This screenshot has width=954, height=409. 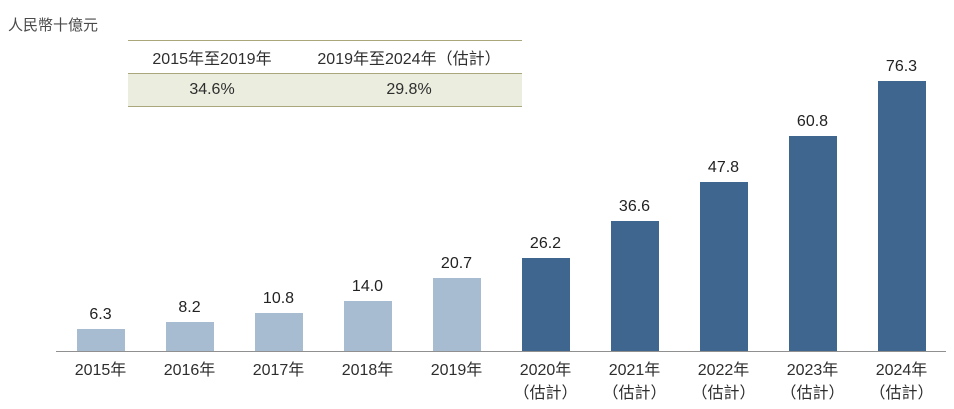 I want to click on bar-2018年, so click(x=367, y=325).